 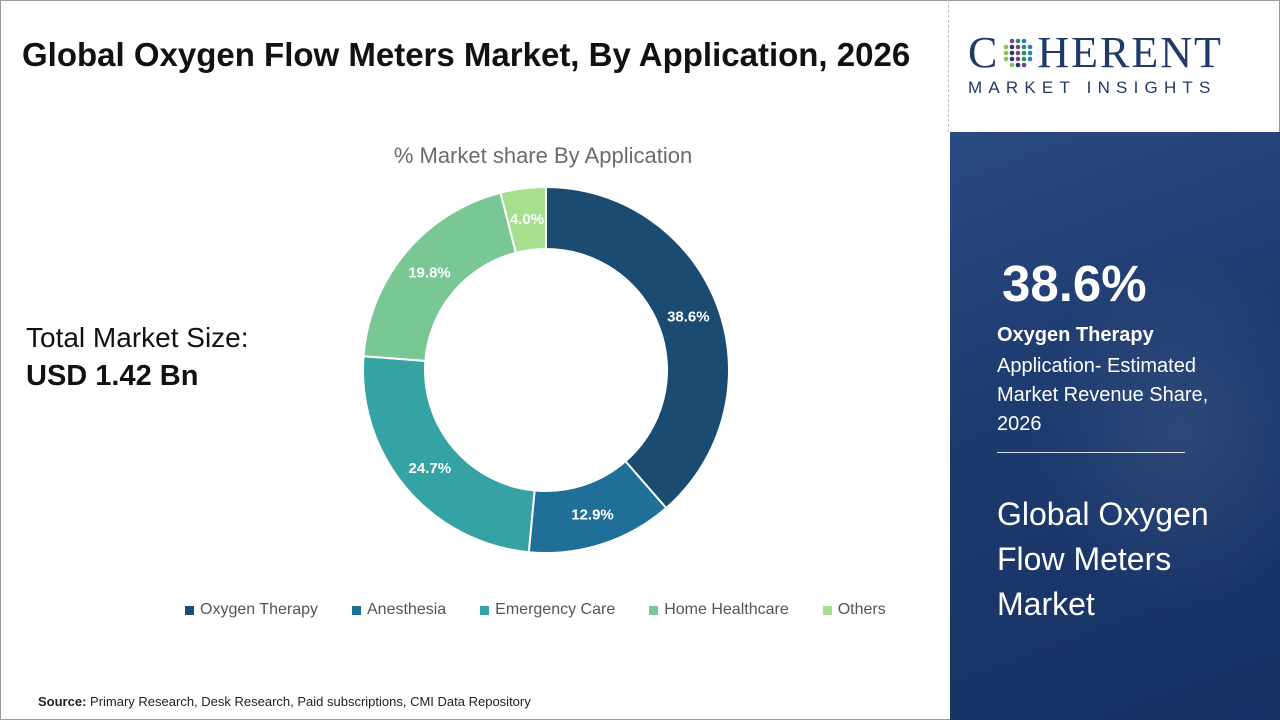 I want to click on logo-dots-icon, so click(x=1018, y=53).